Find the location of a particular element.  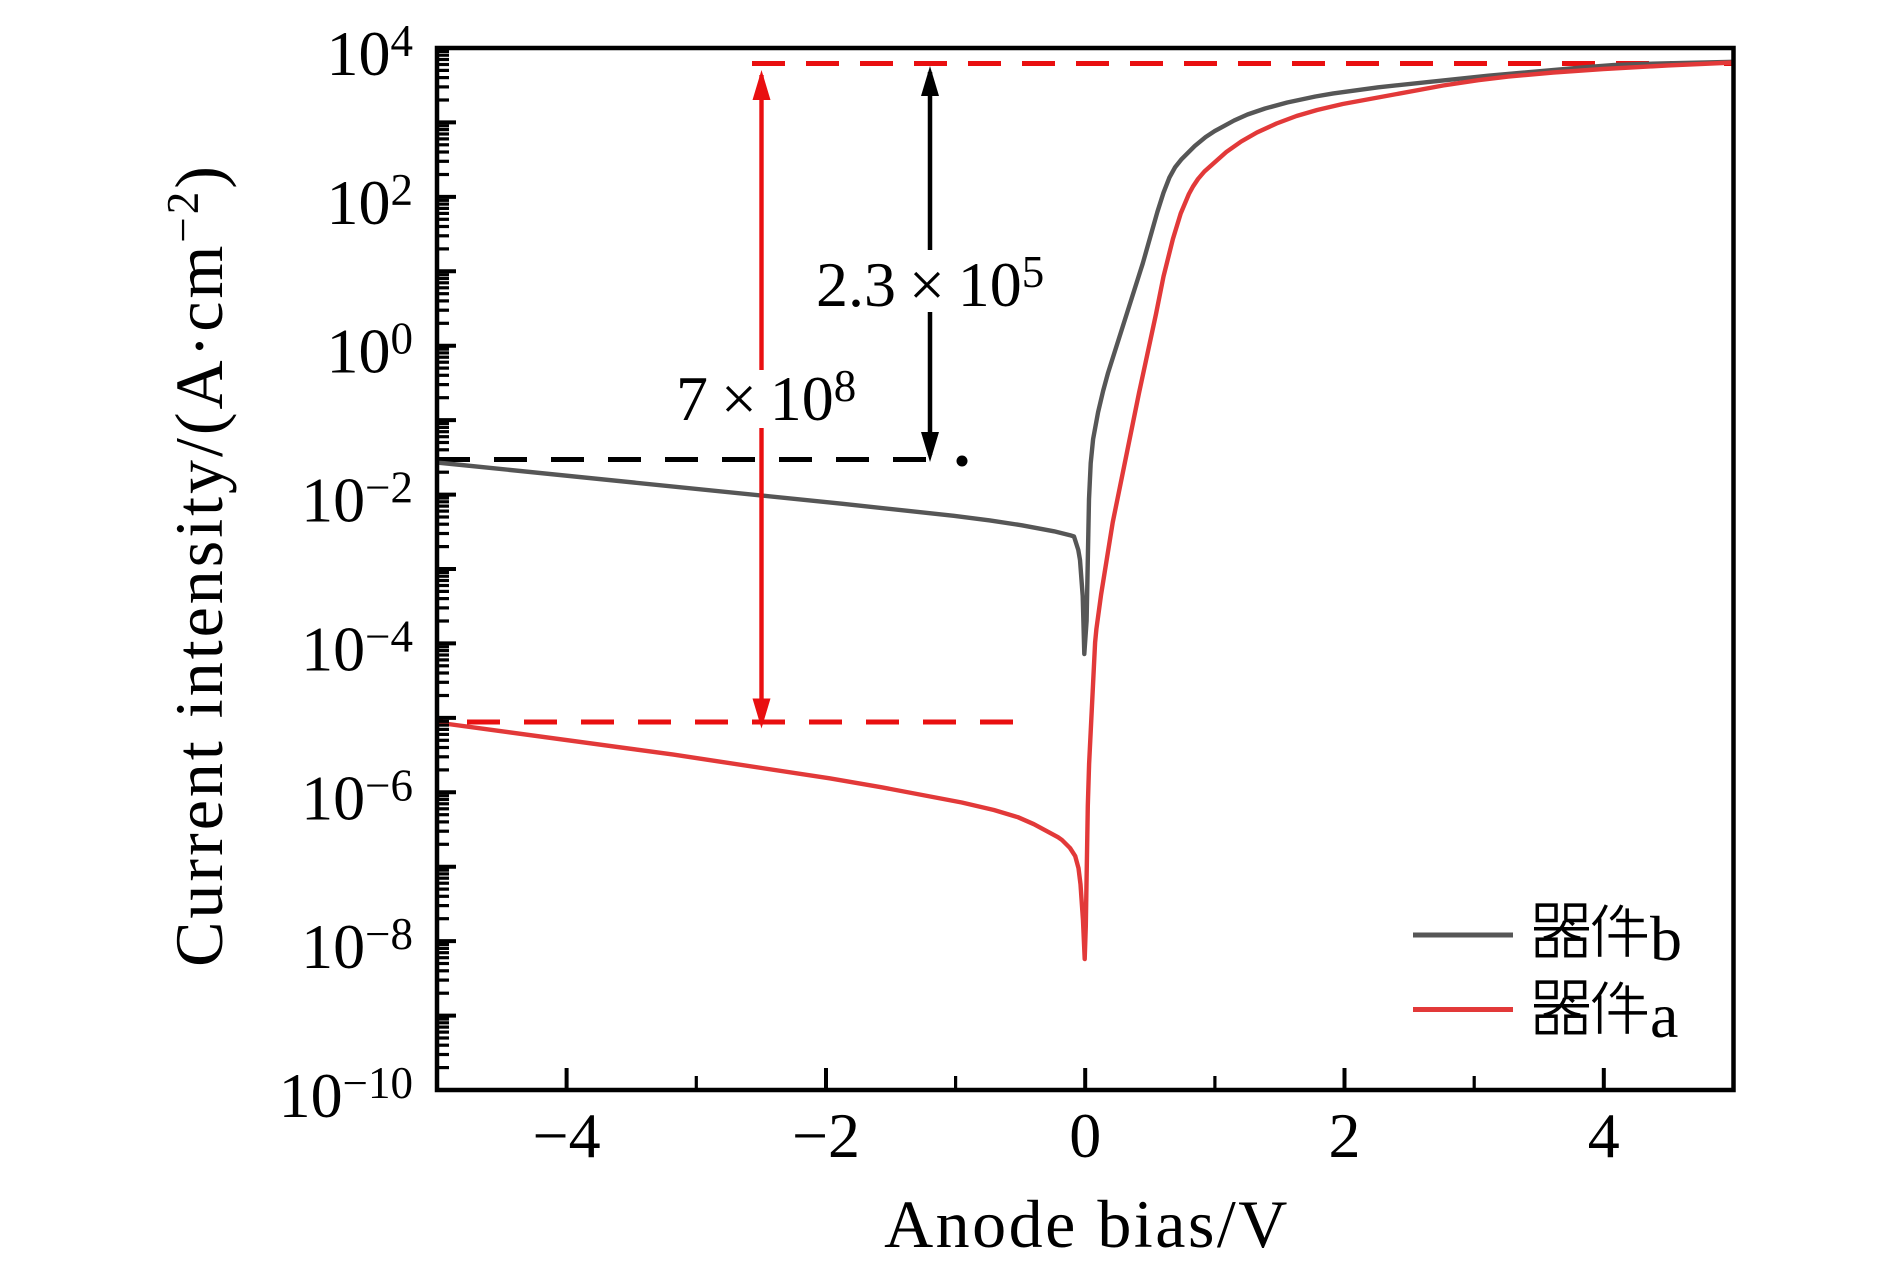

svg-text: 2 is located at coordinates (1345, 1135).